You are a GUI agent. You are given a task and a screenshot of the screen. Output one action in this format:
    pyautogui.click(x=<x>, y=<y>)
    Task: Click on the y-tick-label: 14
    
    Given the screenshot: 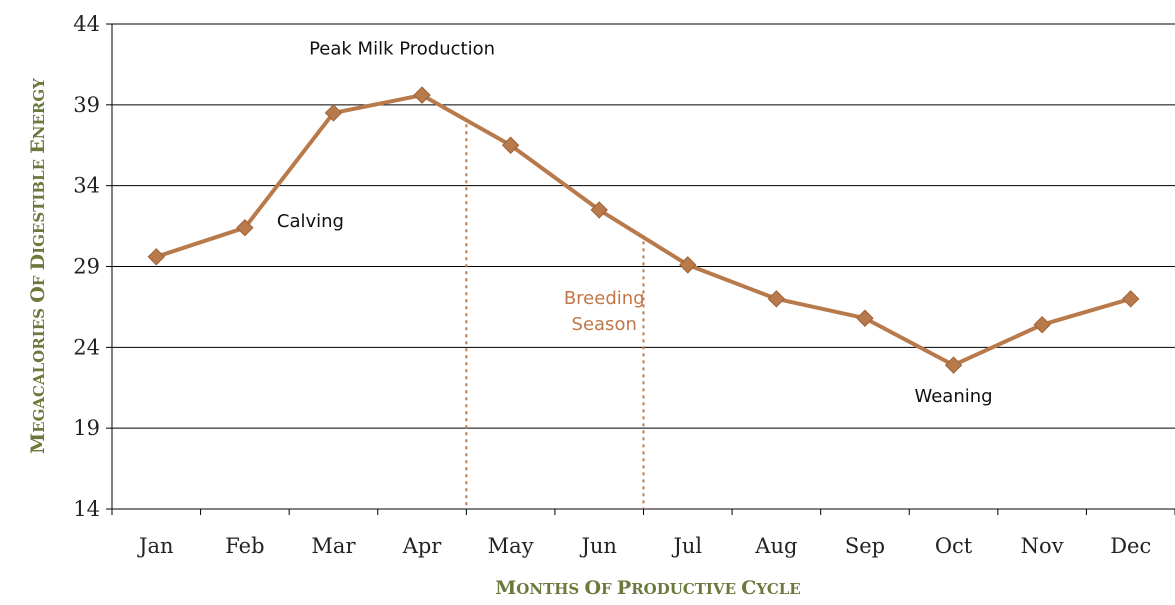 What is the action you would take?
    pyautogui.click(x=86, y=509)
    